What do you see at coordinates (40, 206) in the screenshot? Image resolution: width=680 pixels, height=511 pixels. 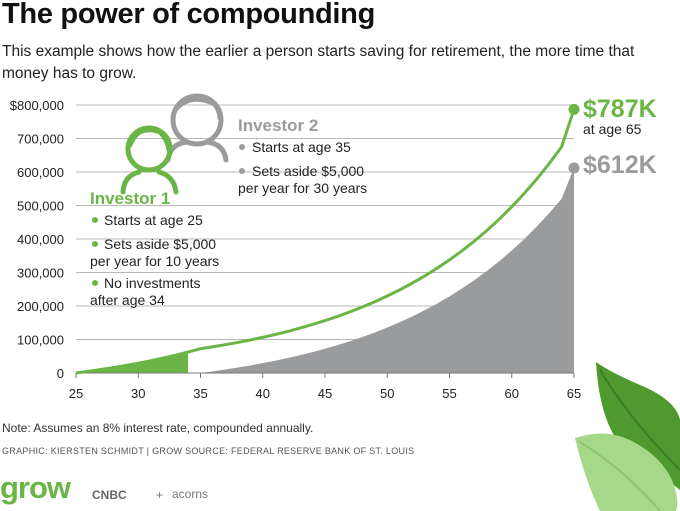 I see `y-tick-label: 500,000` at bounding box center [40, 206].